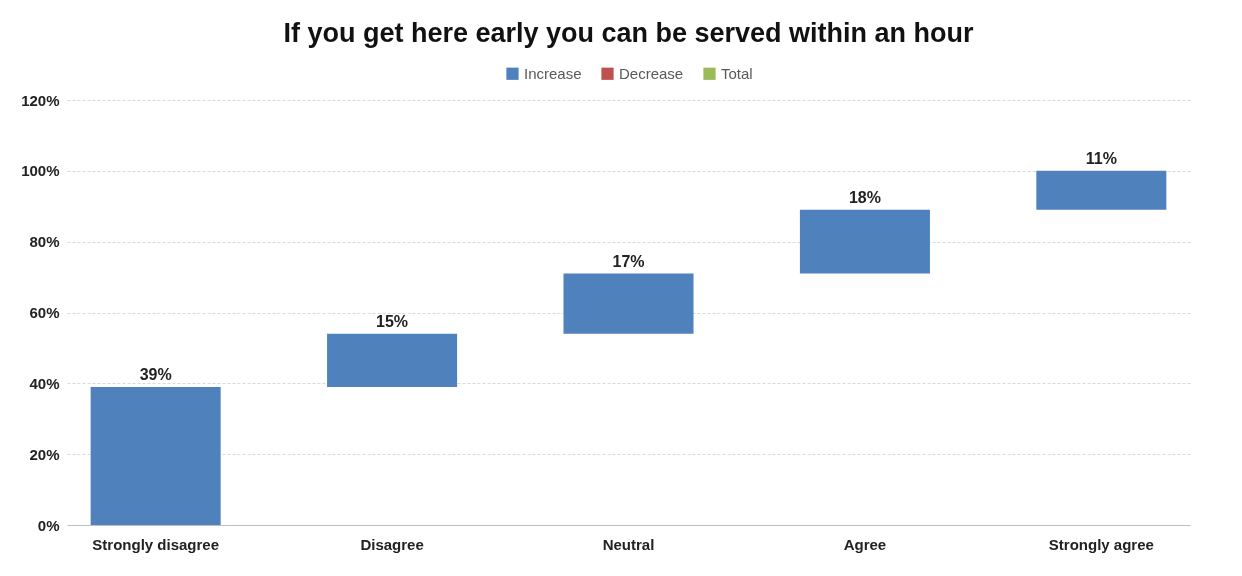 The height and width of the screenshot is (576, 1242). Describe the element at coordinates (156, 544) in the screenshot. I see `x-tick-label: Strongly disagree` at that location.